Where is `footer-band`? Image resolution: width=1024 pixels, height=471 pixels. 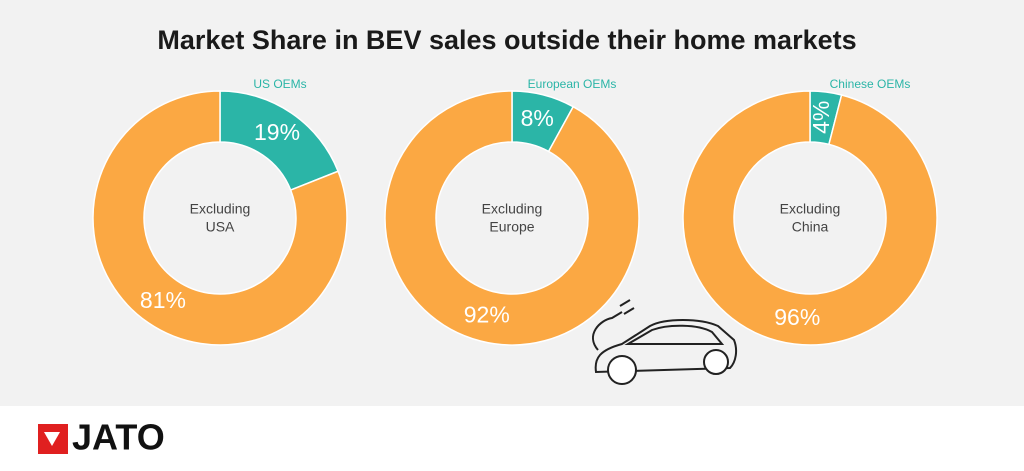 footer-band is located at coordinates (512, 438).